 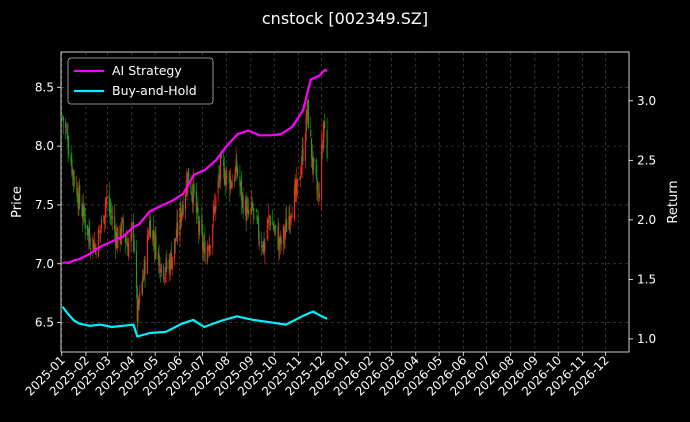 I want to click on y-tick-label-left: 8.0, so click(x=44, y=146).